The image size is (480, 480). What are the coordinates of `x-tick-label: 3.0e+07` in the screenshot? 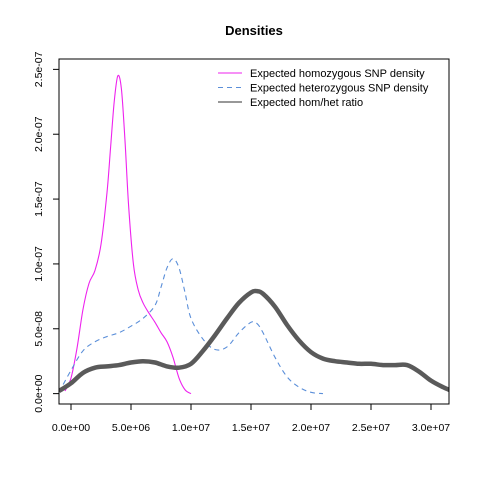 It's located at (431, 428).